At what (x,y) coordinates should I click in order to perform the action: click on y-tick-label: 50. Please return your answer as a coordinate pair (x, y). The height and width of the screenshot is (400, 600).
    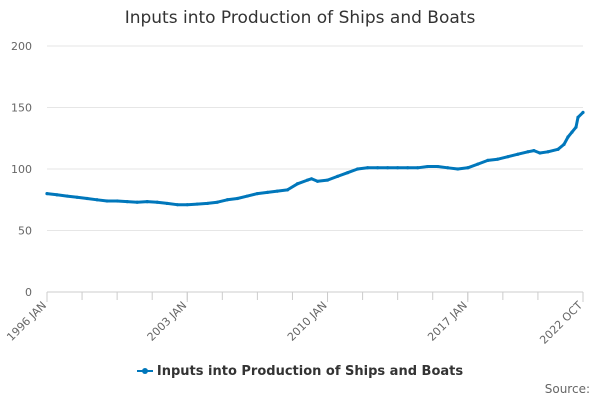
    Looking at the image, I should click on (25, 231).